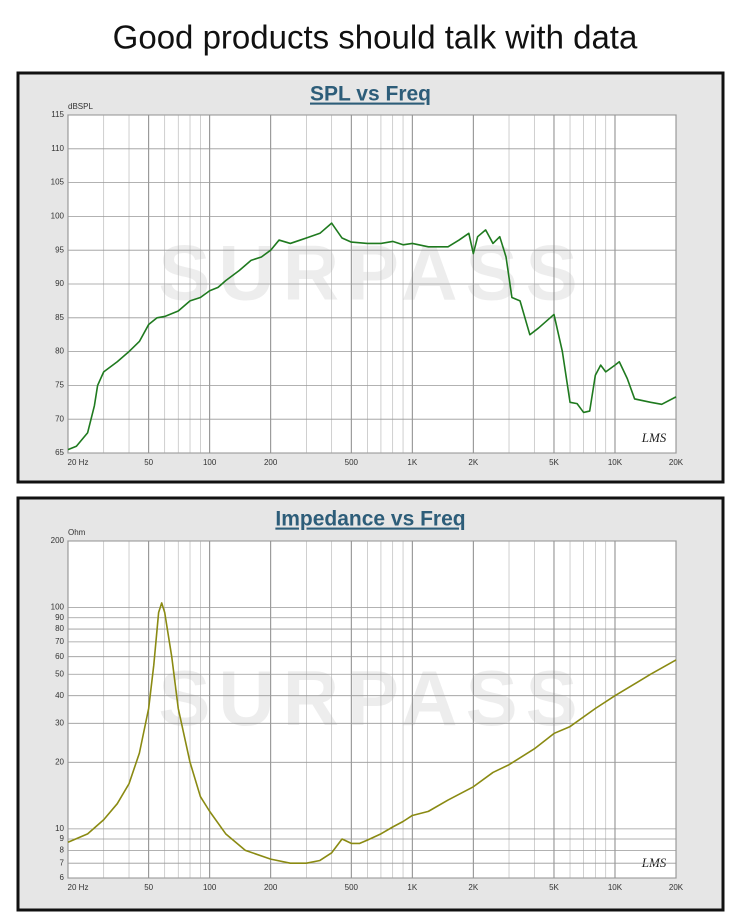 The height and width of the screenshot is (921, 750). I want to click on watermark: SURPASS, so click(371, 698).